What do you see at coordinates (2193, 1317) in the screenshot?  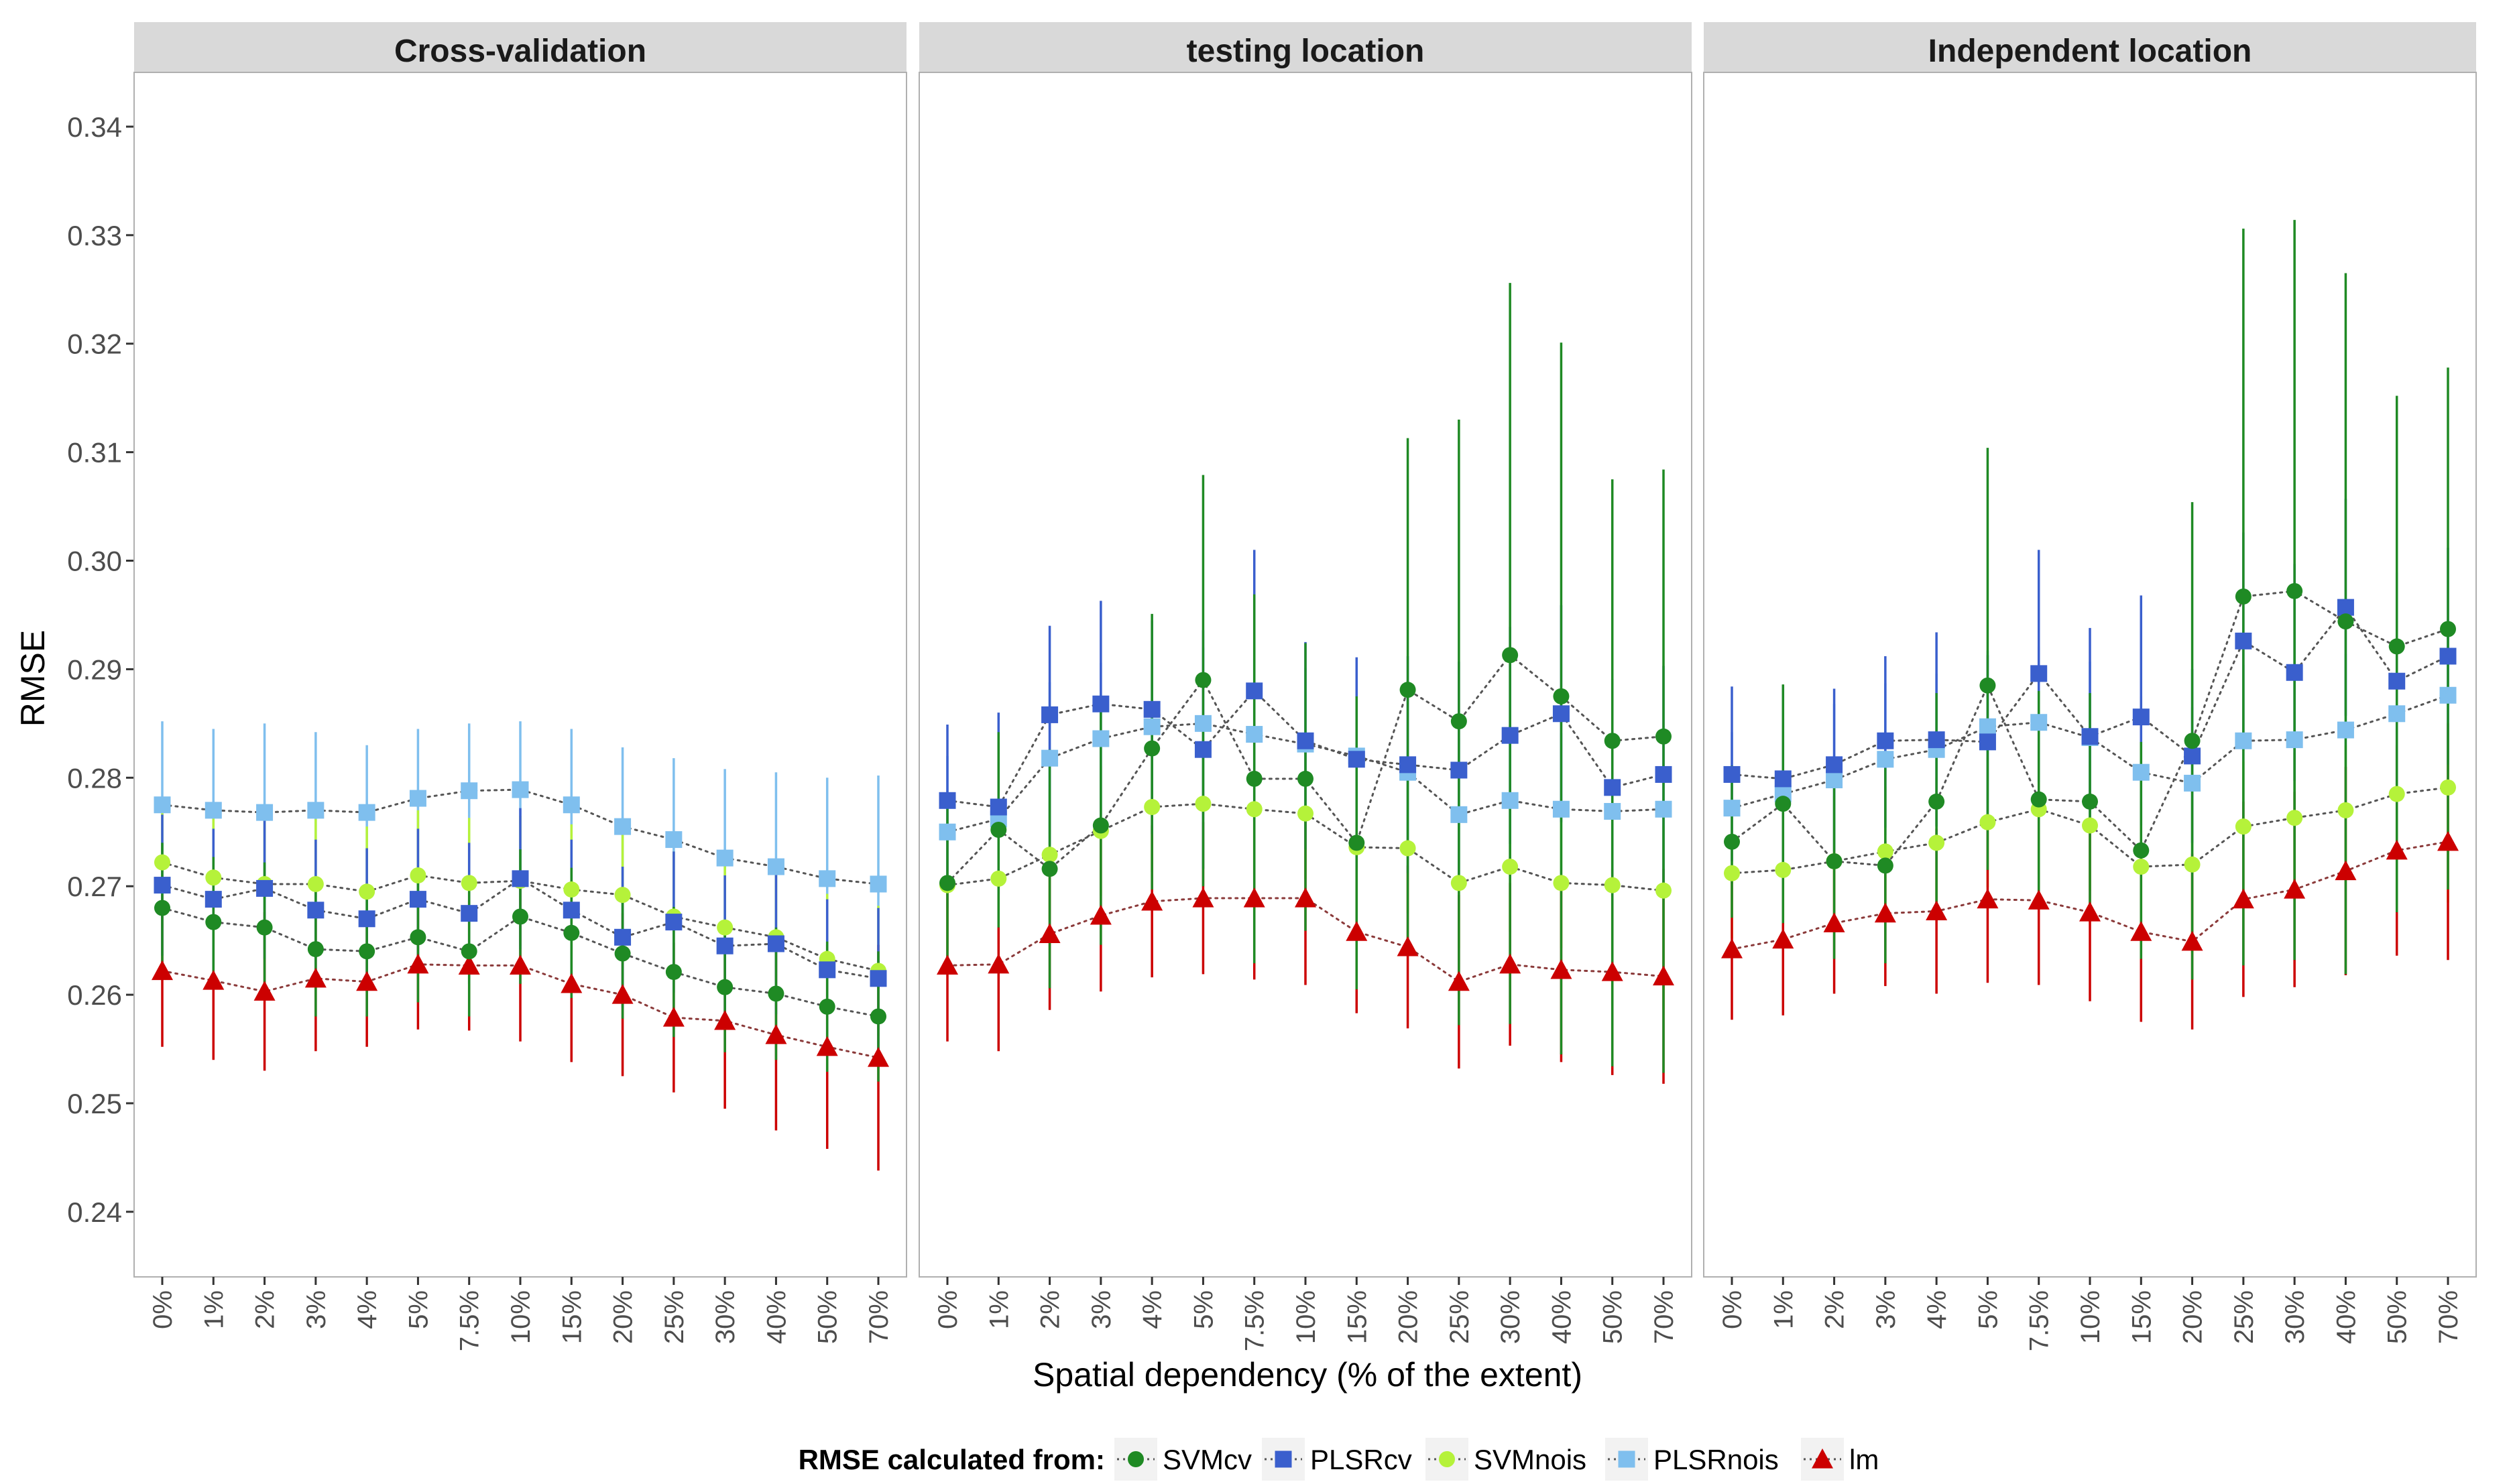 I see `x-tick-label: 20%` at bounding box center [2193, 1317].